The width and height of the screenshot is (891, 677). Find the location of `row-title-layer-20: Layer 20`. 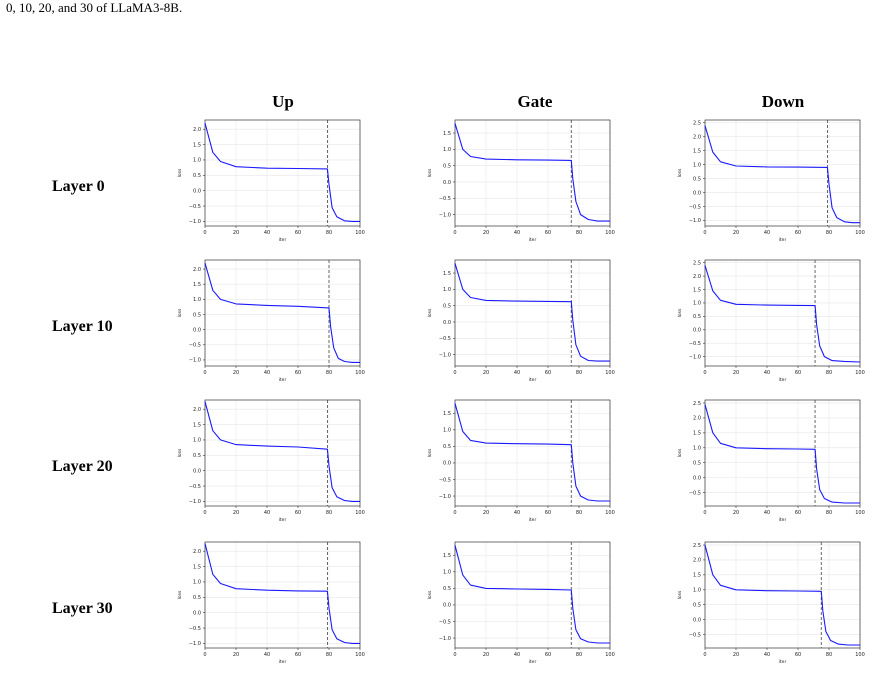

row-title-layer-20: Layer 20 is located at coordinates (82, 466).